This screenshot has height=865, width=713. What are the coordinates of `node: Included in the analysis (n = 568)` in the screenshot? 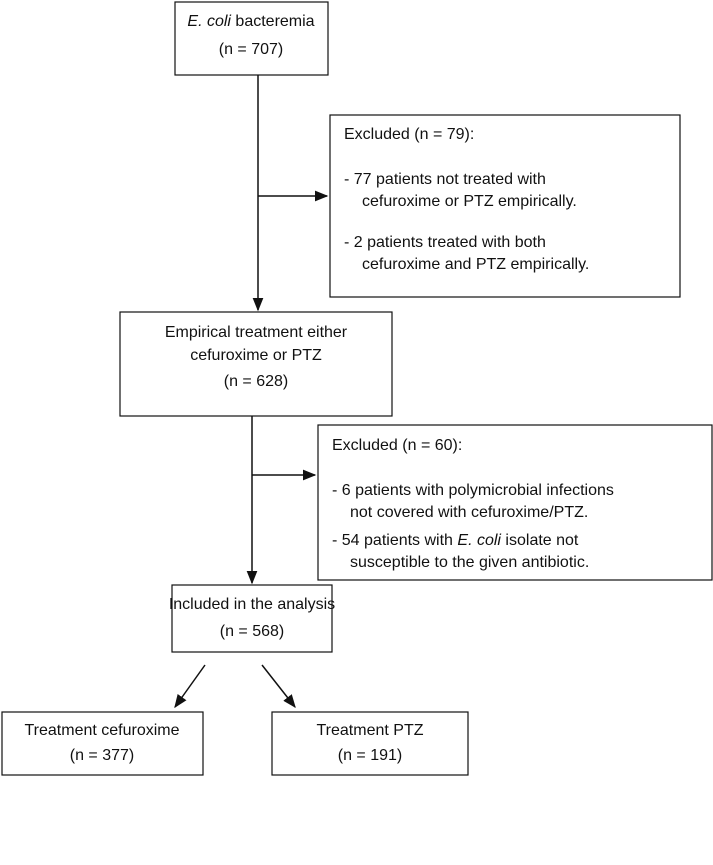 It's located at (252, 618).